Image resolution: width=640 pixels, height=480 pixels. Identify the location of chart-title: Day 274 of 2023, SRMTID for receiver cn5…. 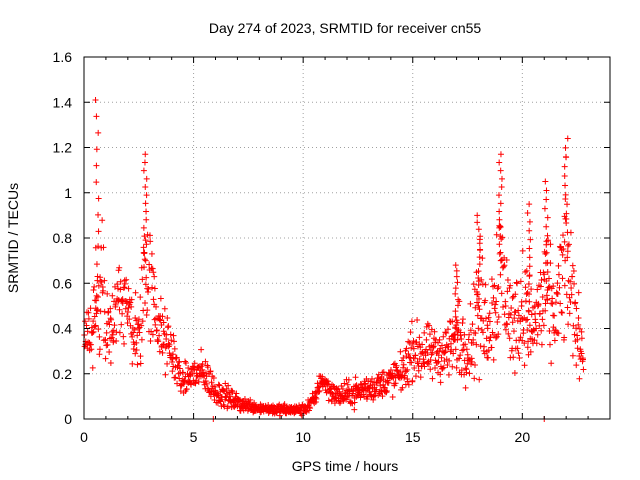
(345, 28).